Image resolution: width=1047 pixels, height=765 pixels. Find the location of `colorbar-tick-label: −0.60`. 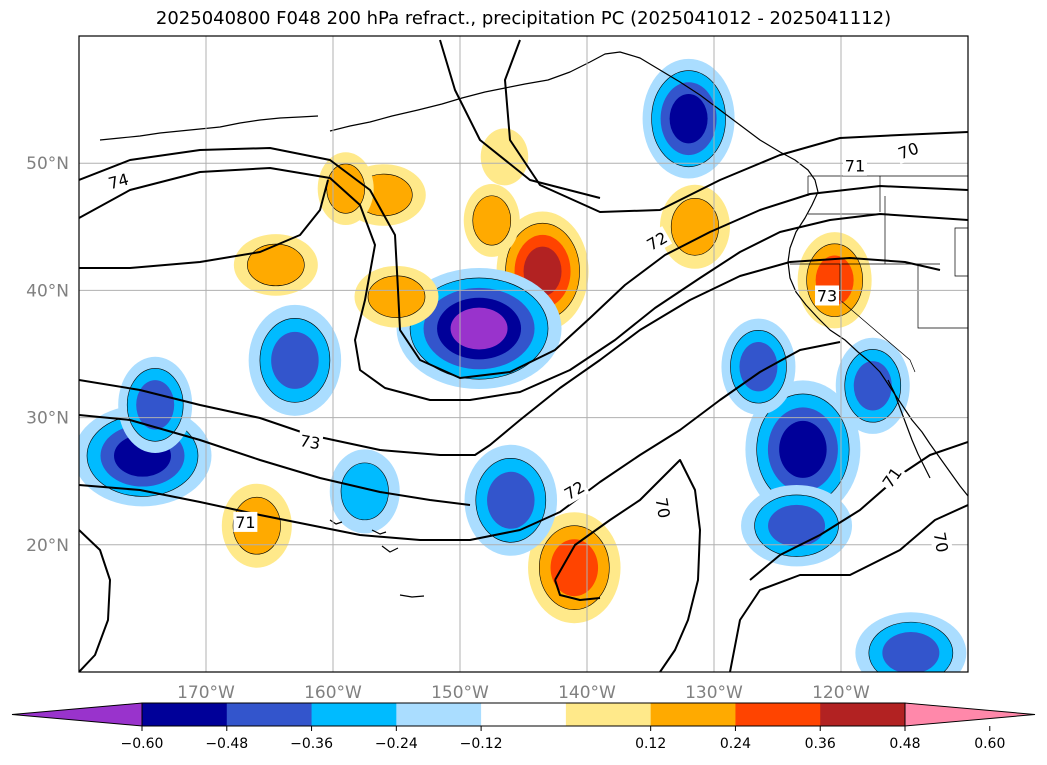

colorbar-tick-label: −0.60 is located at coordinates (142, 744).